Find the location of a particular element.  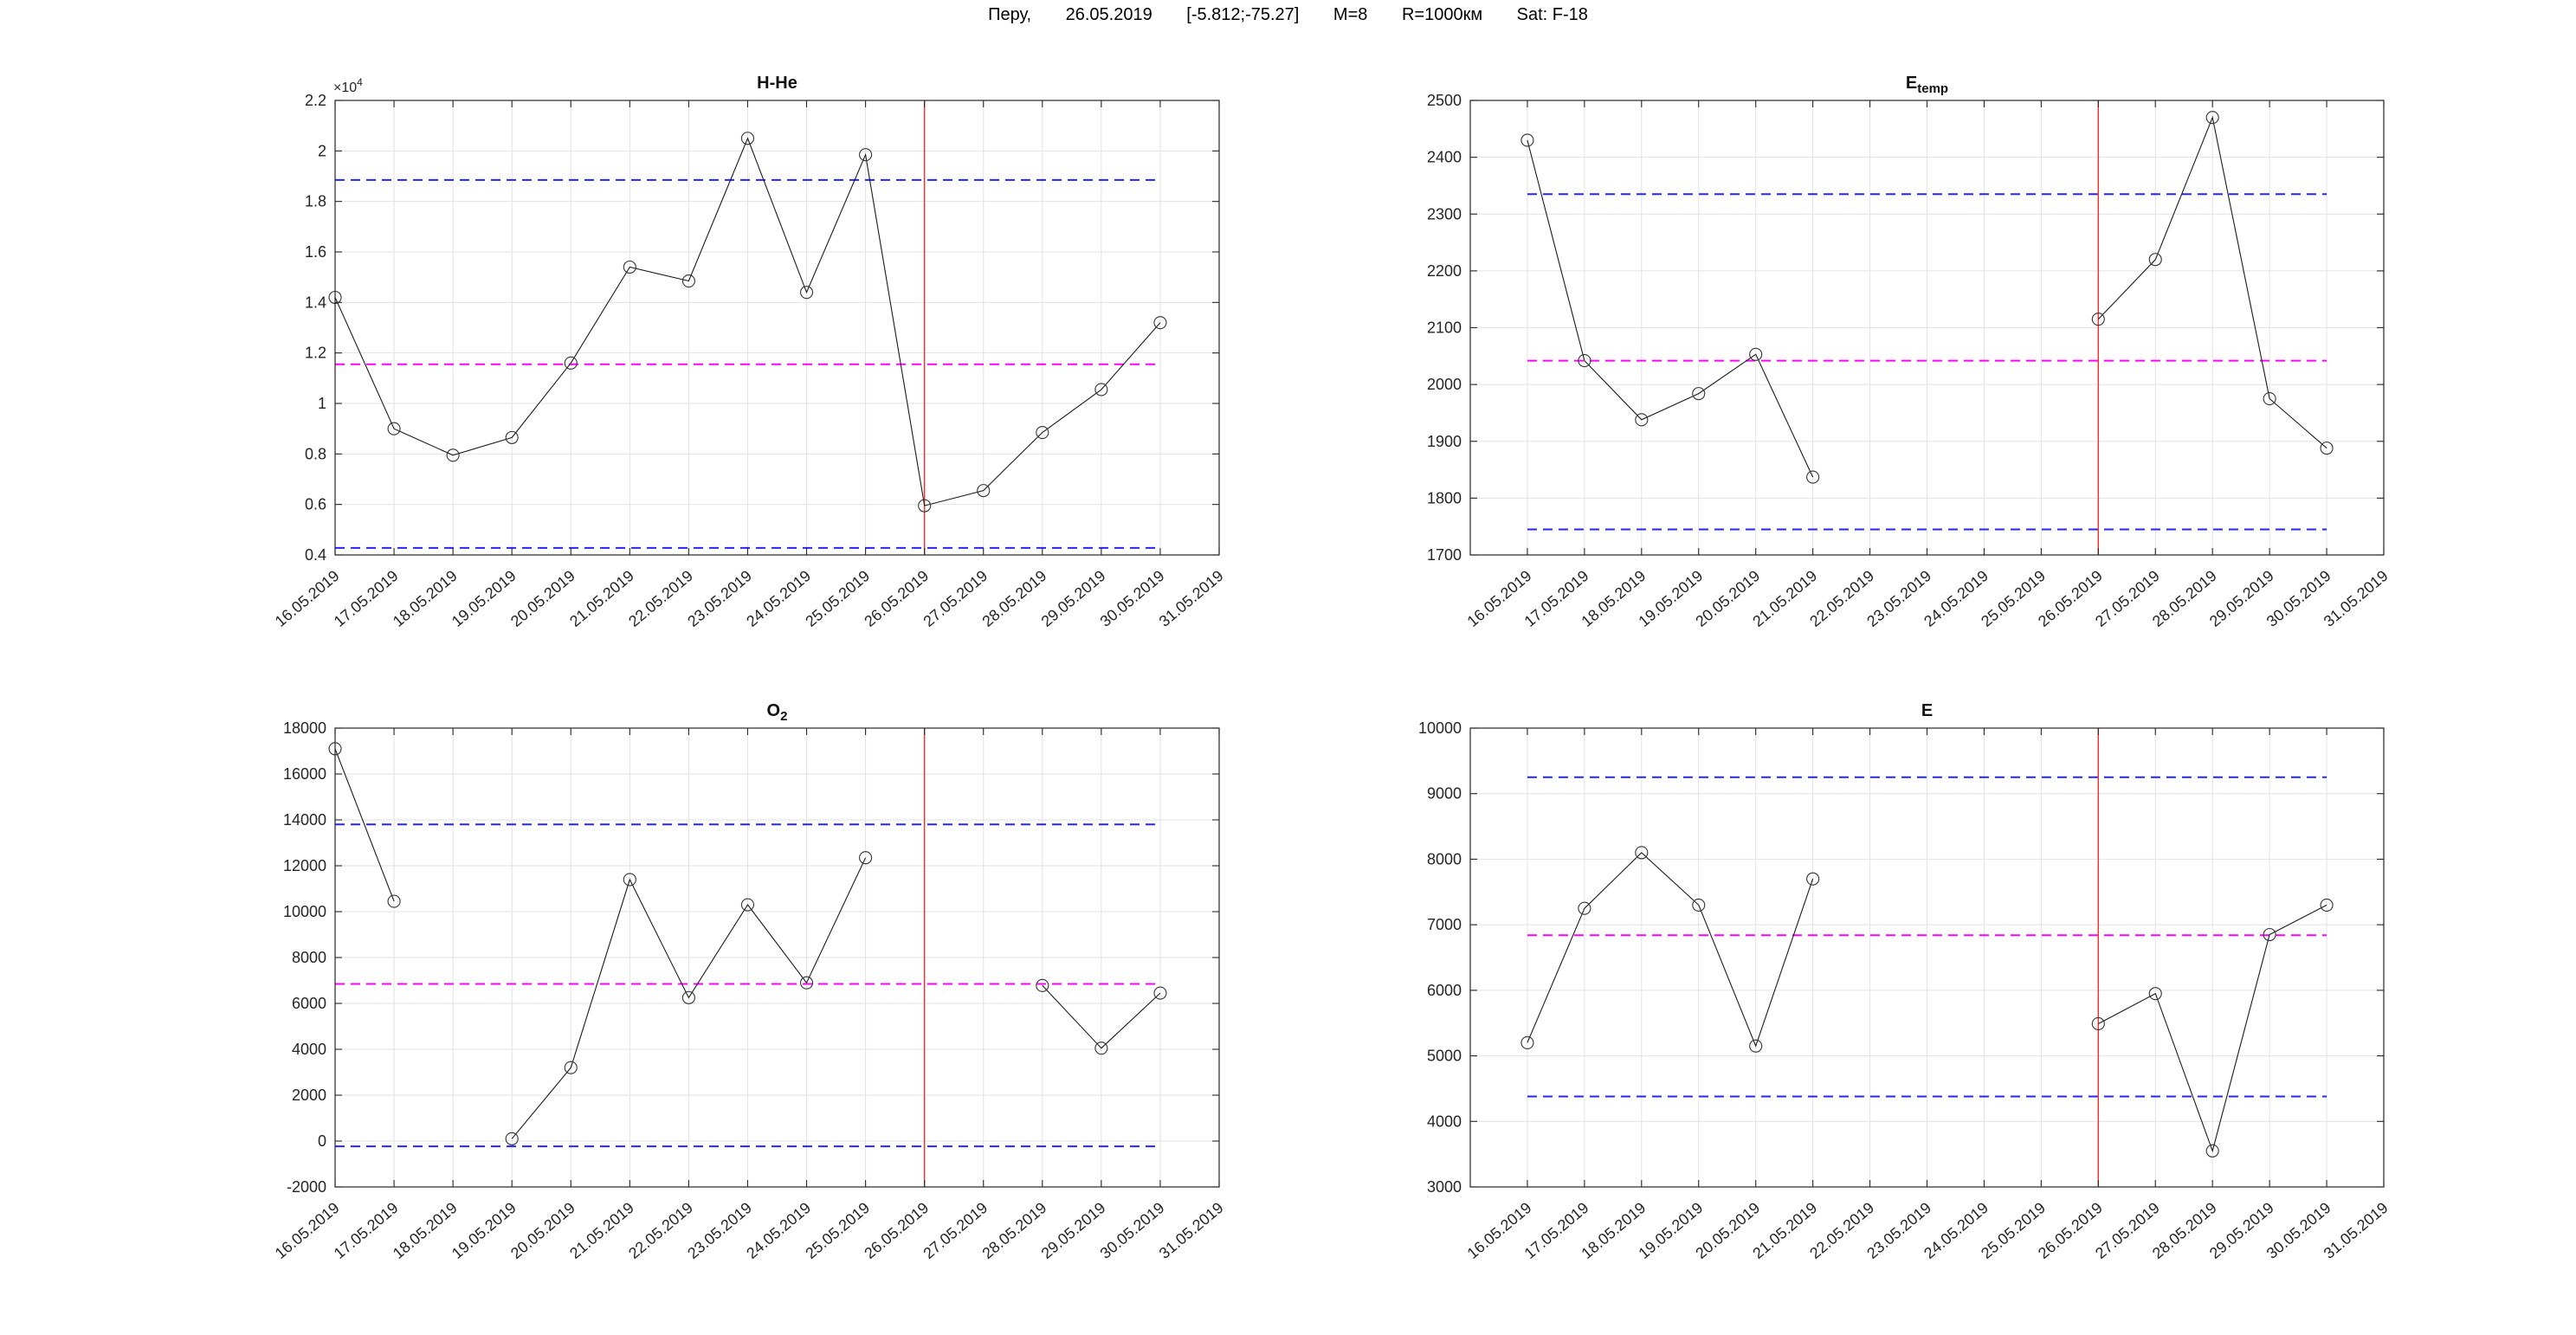

y-tick-label: 4000 is located at coordinates (309, 1050).